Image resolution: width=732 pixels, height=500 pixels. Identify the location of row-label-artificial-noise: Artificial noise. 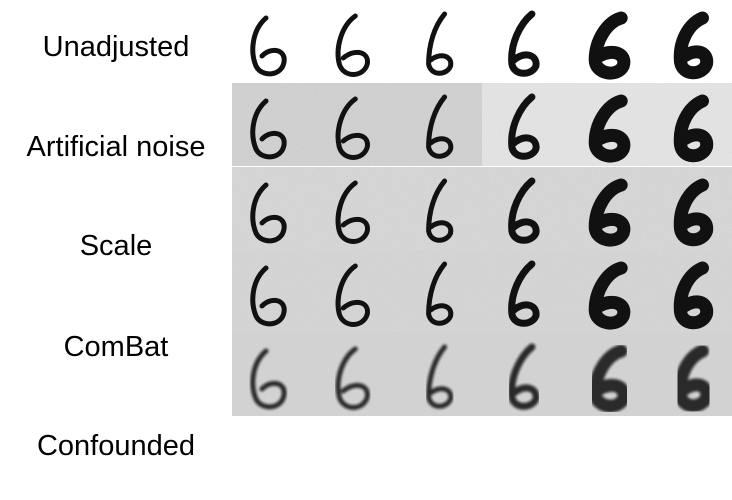
(116, 147).